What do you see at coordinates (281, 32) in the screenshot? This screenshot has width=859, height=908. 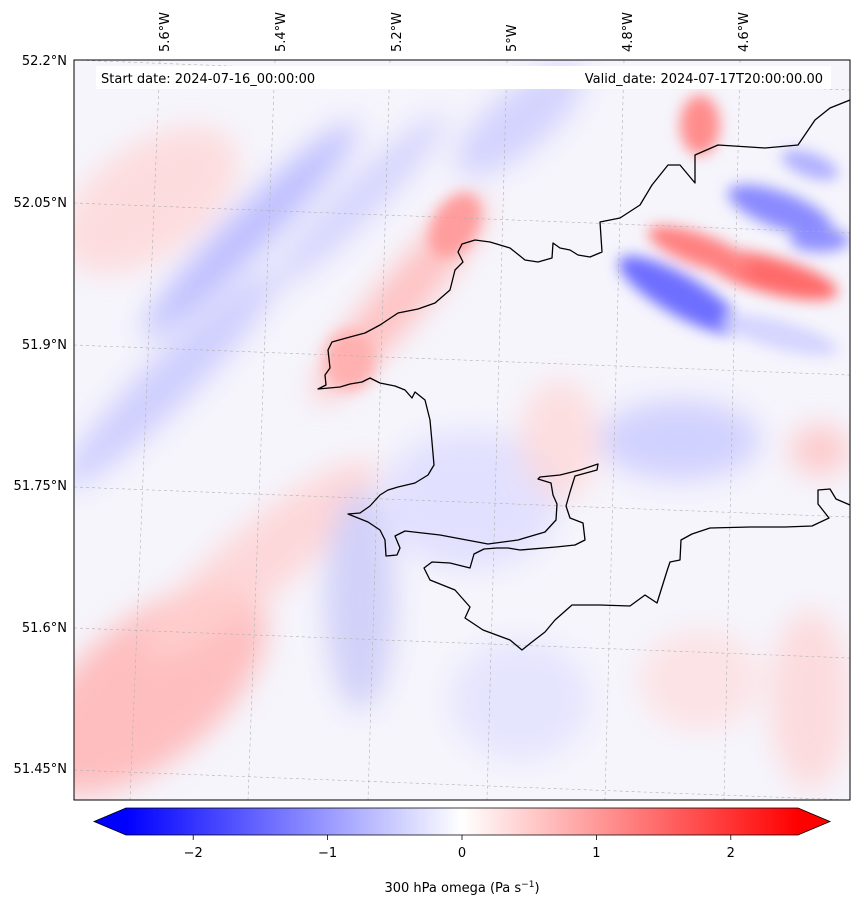 I see `lon-tick-5-4w: 5.4°W` at bounding box center [281, 32].